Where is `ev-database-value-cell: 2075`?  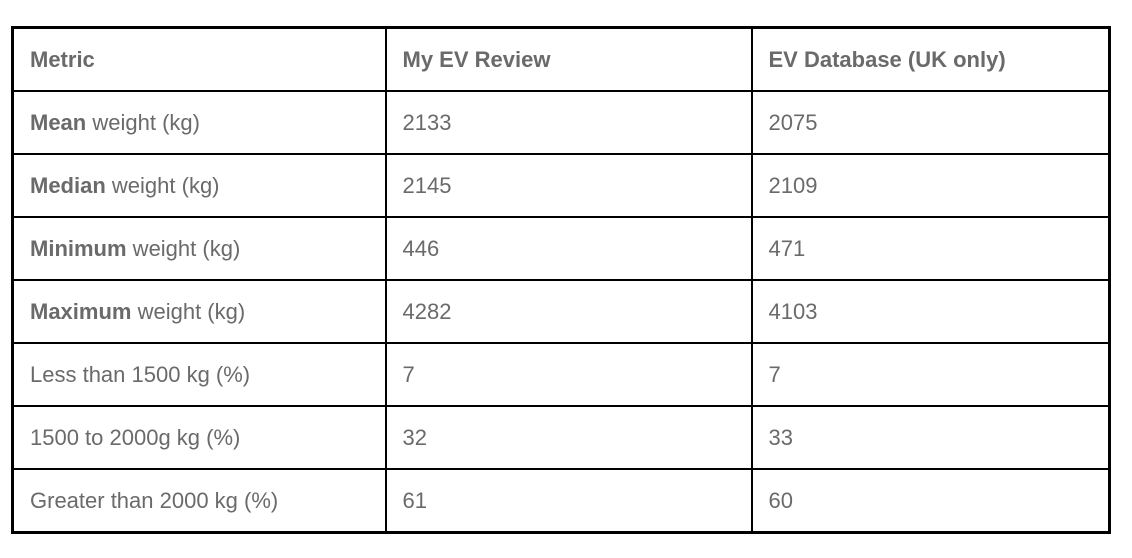 ev-database-value-cell: 2075 is located at coordinates (930, 122).